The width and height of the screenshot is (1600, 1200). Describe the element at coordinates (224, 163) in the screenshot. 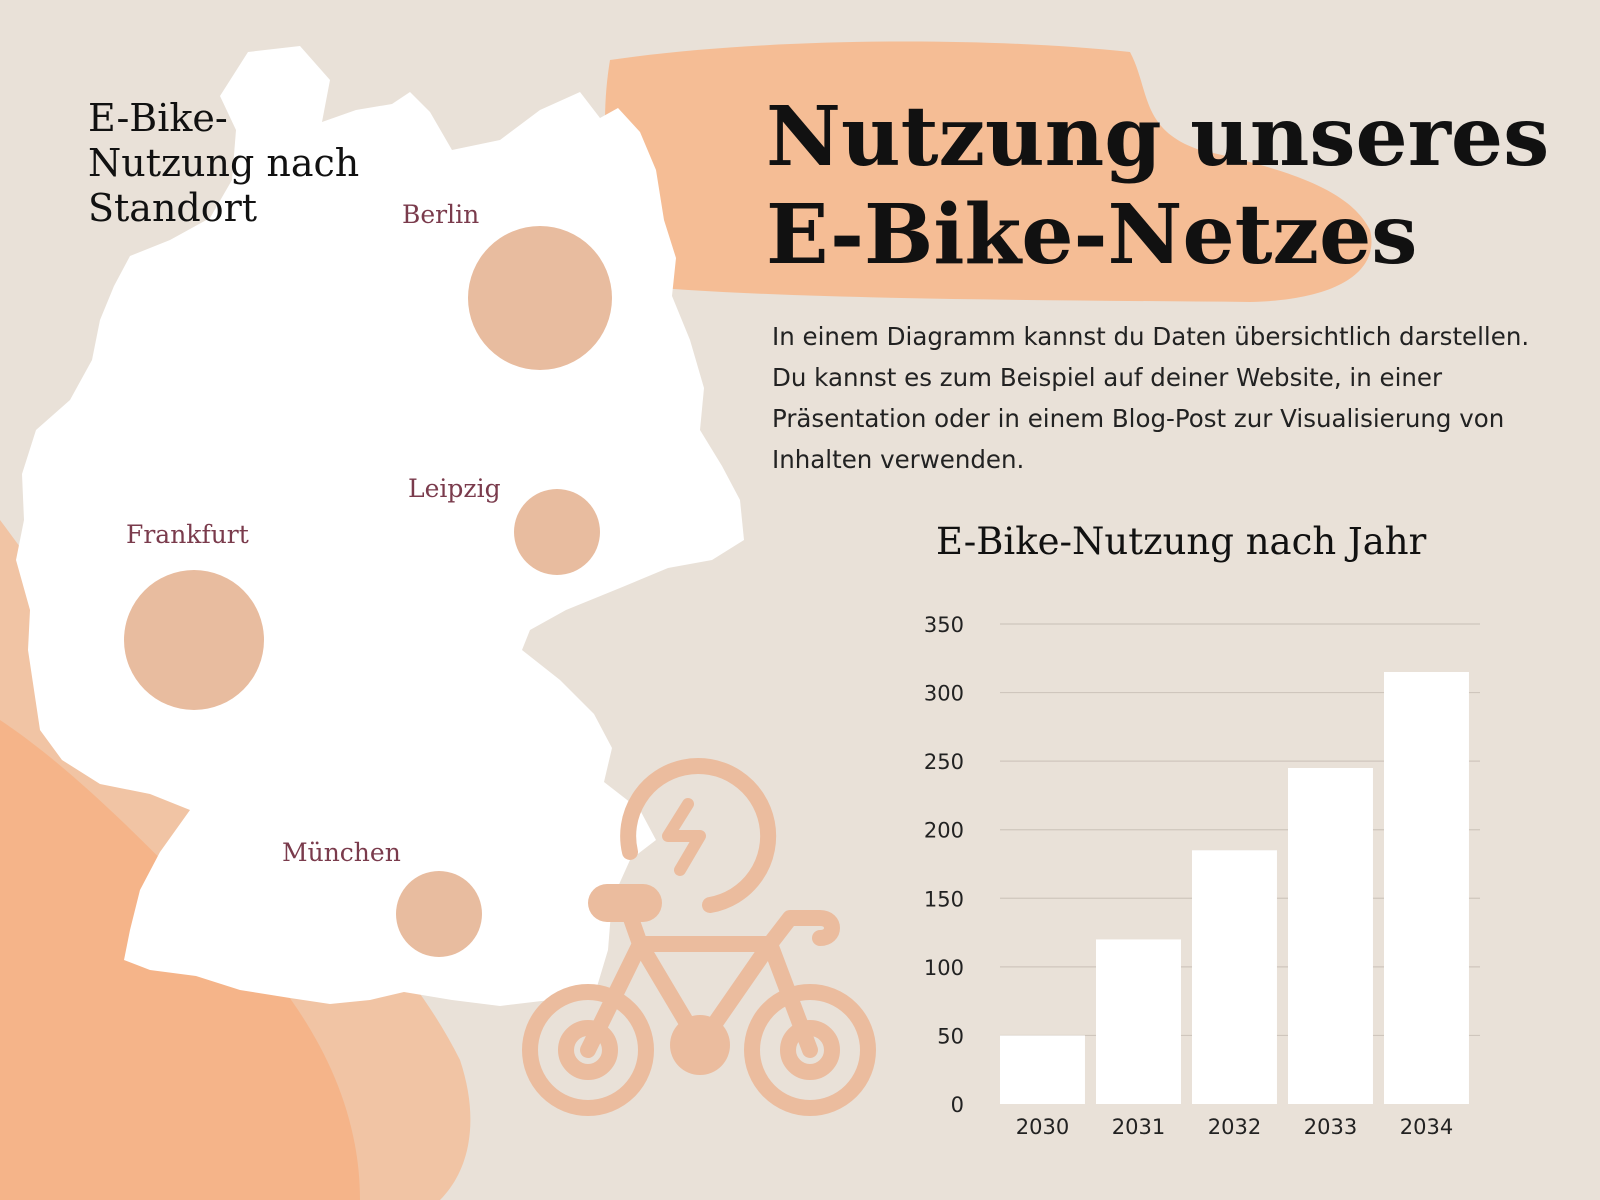

I see `map-title-line: Nutzung nach` at that location.